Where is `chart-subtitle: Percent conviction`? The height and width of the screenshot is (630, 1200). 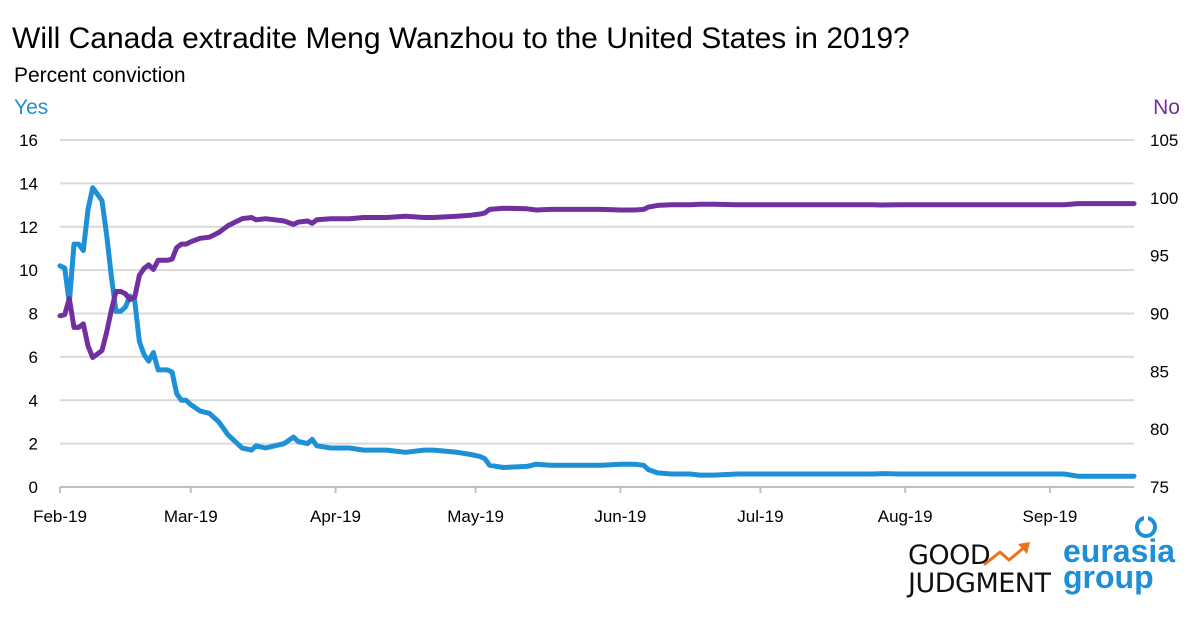 chart-subtitle: Percent conviction is located at coordinates (100, 75).